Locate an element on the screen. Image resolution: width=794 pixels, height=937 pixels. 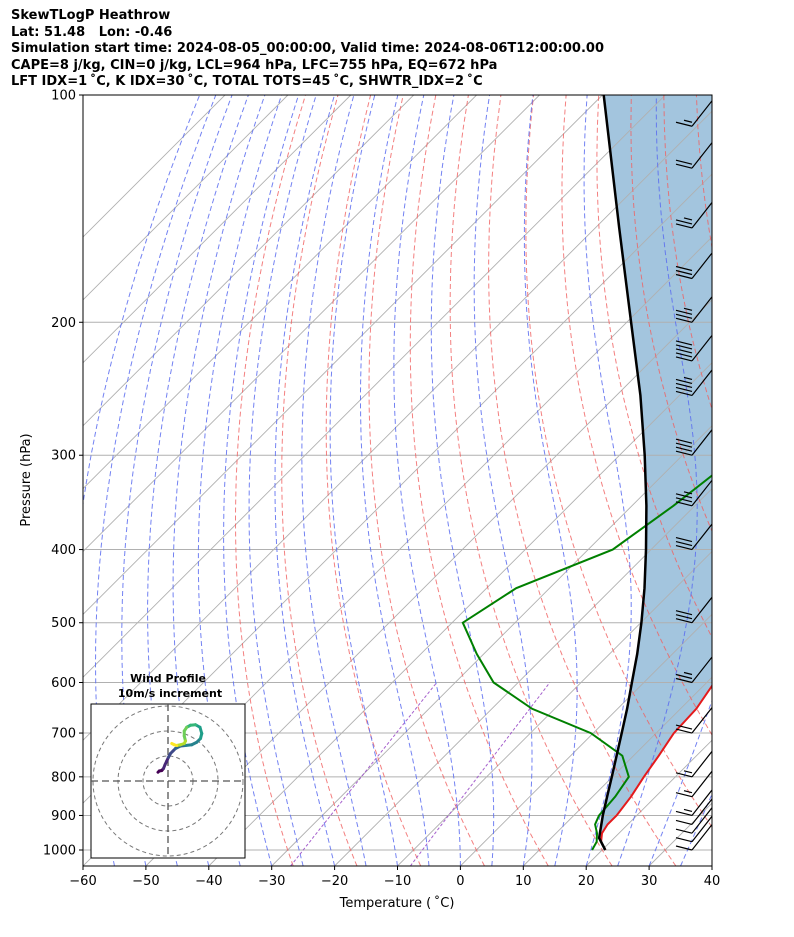
wind-barbs is located at coordinates (693, 475).